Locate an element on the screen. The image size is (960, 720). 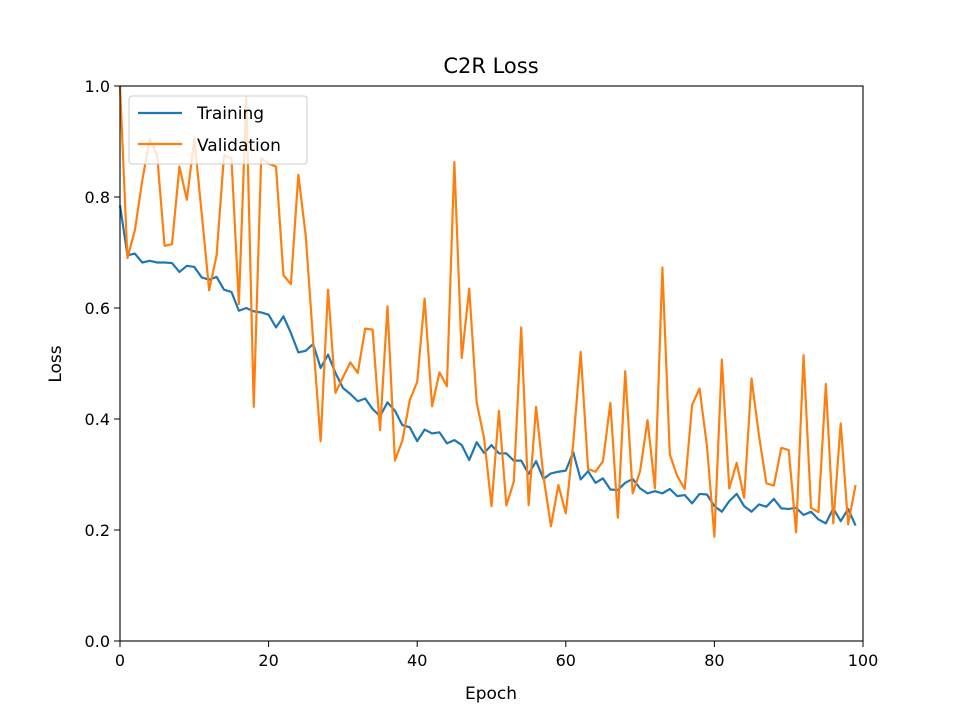
x-tick-label: 20 is located at coordinates (268, 660).